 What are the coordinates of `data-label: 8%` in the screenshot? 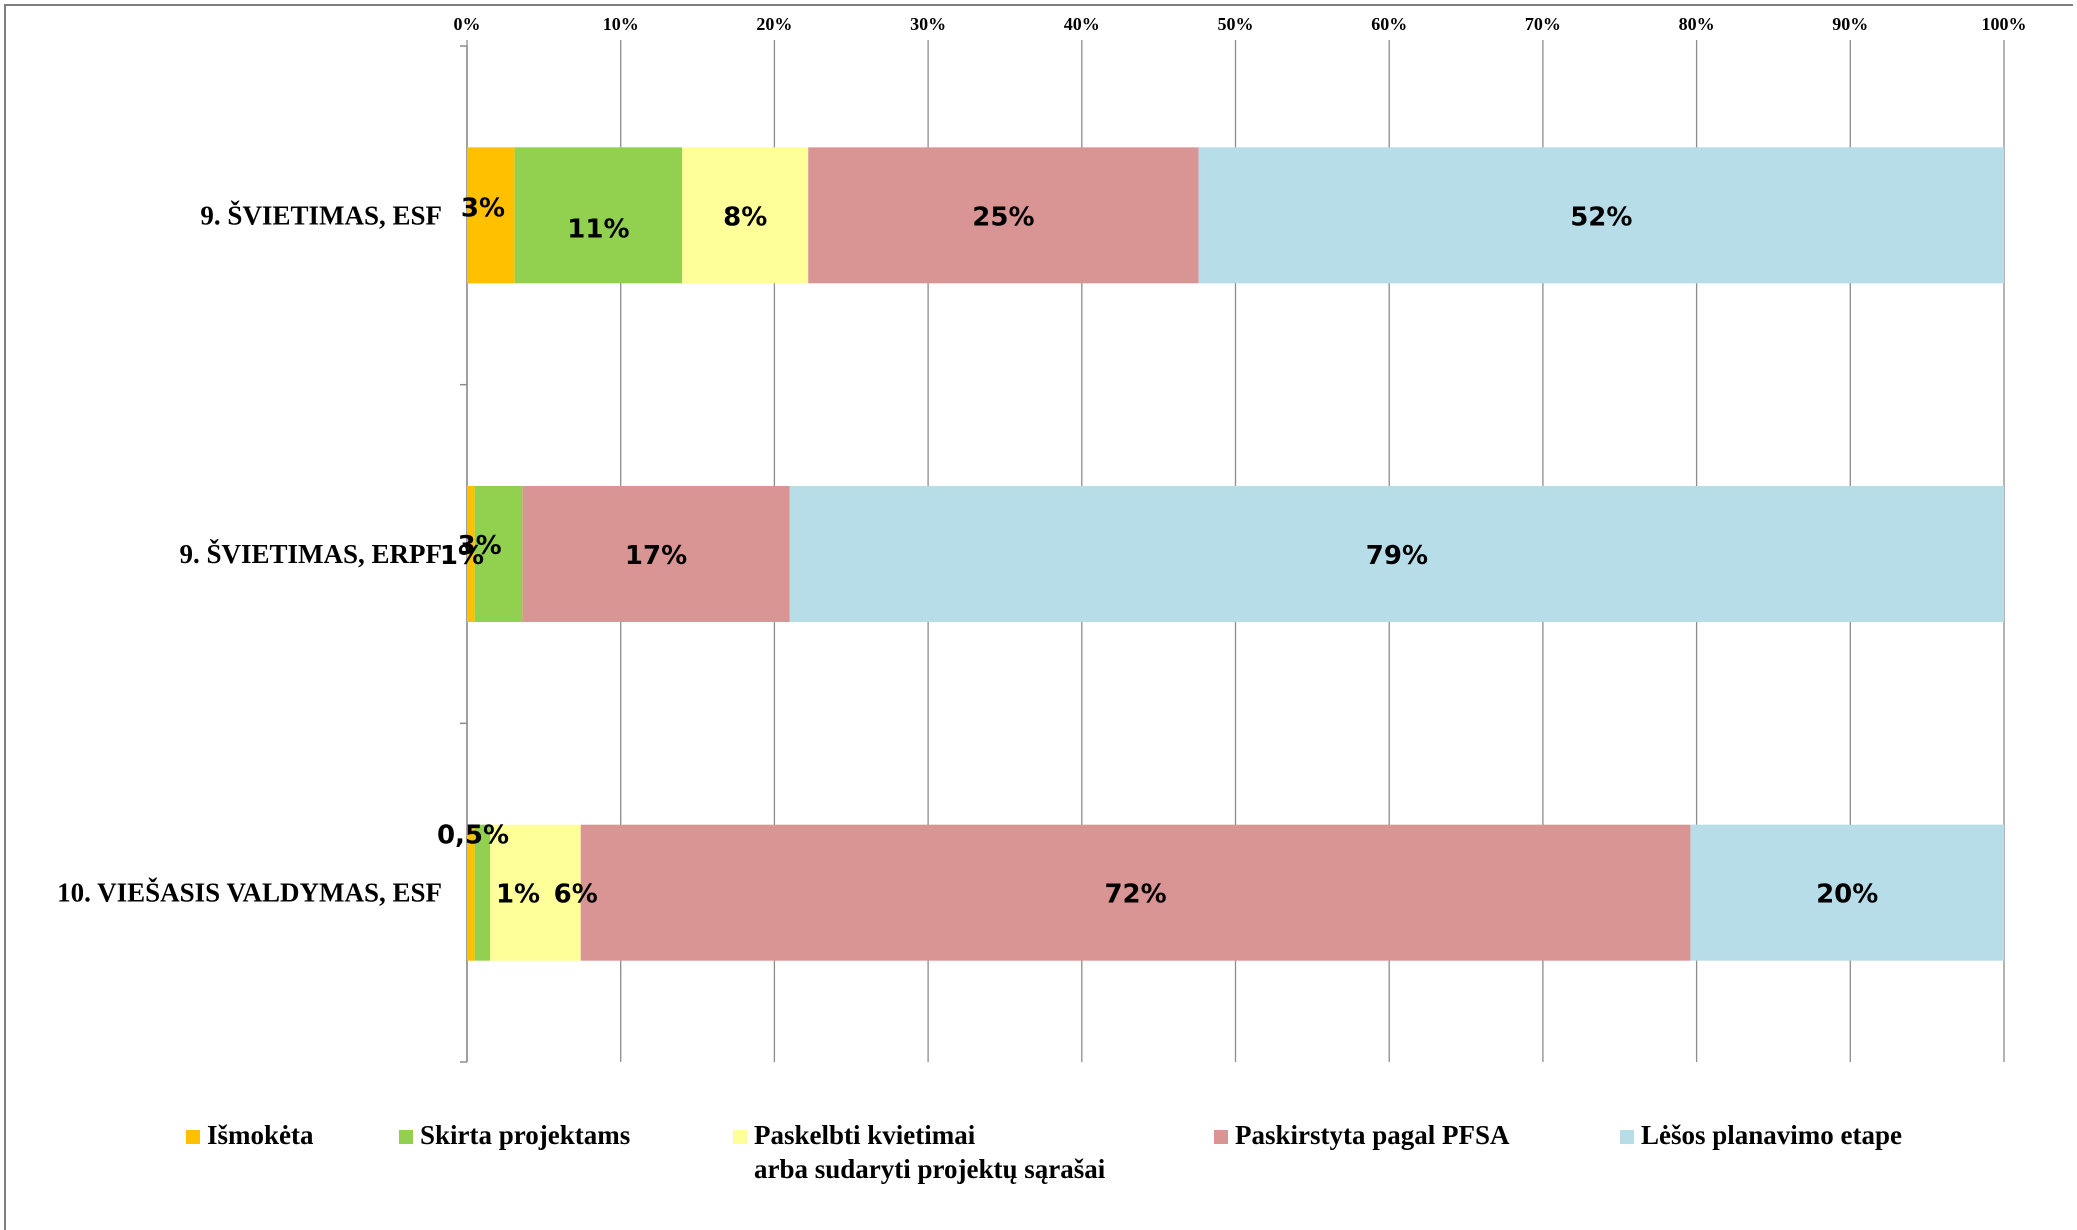 It's located at (745, 217).